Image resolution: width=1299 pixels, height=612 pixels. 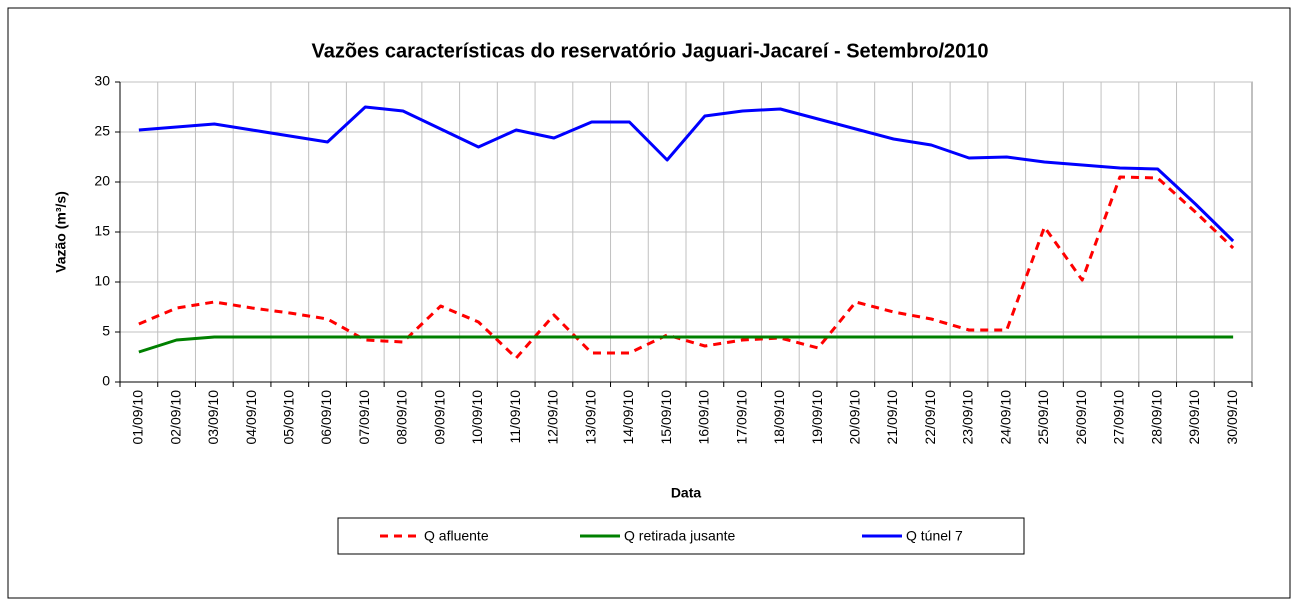 What do you see at coordinates (855, 417) in the screenshot?
I see `x-tick-label: 20/09/10` at bounding box center [855, 417].